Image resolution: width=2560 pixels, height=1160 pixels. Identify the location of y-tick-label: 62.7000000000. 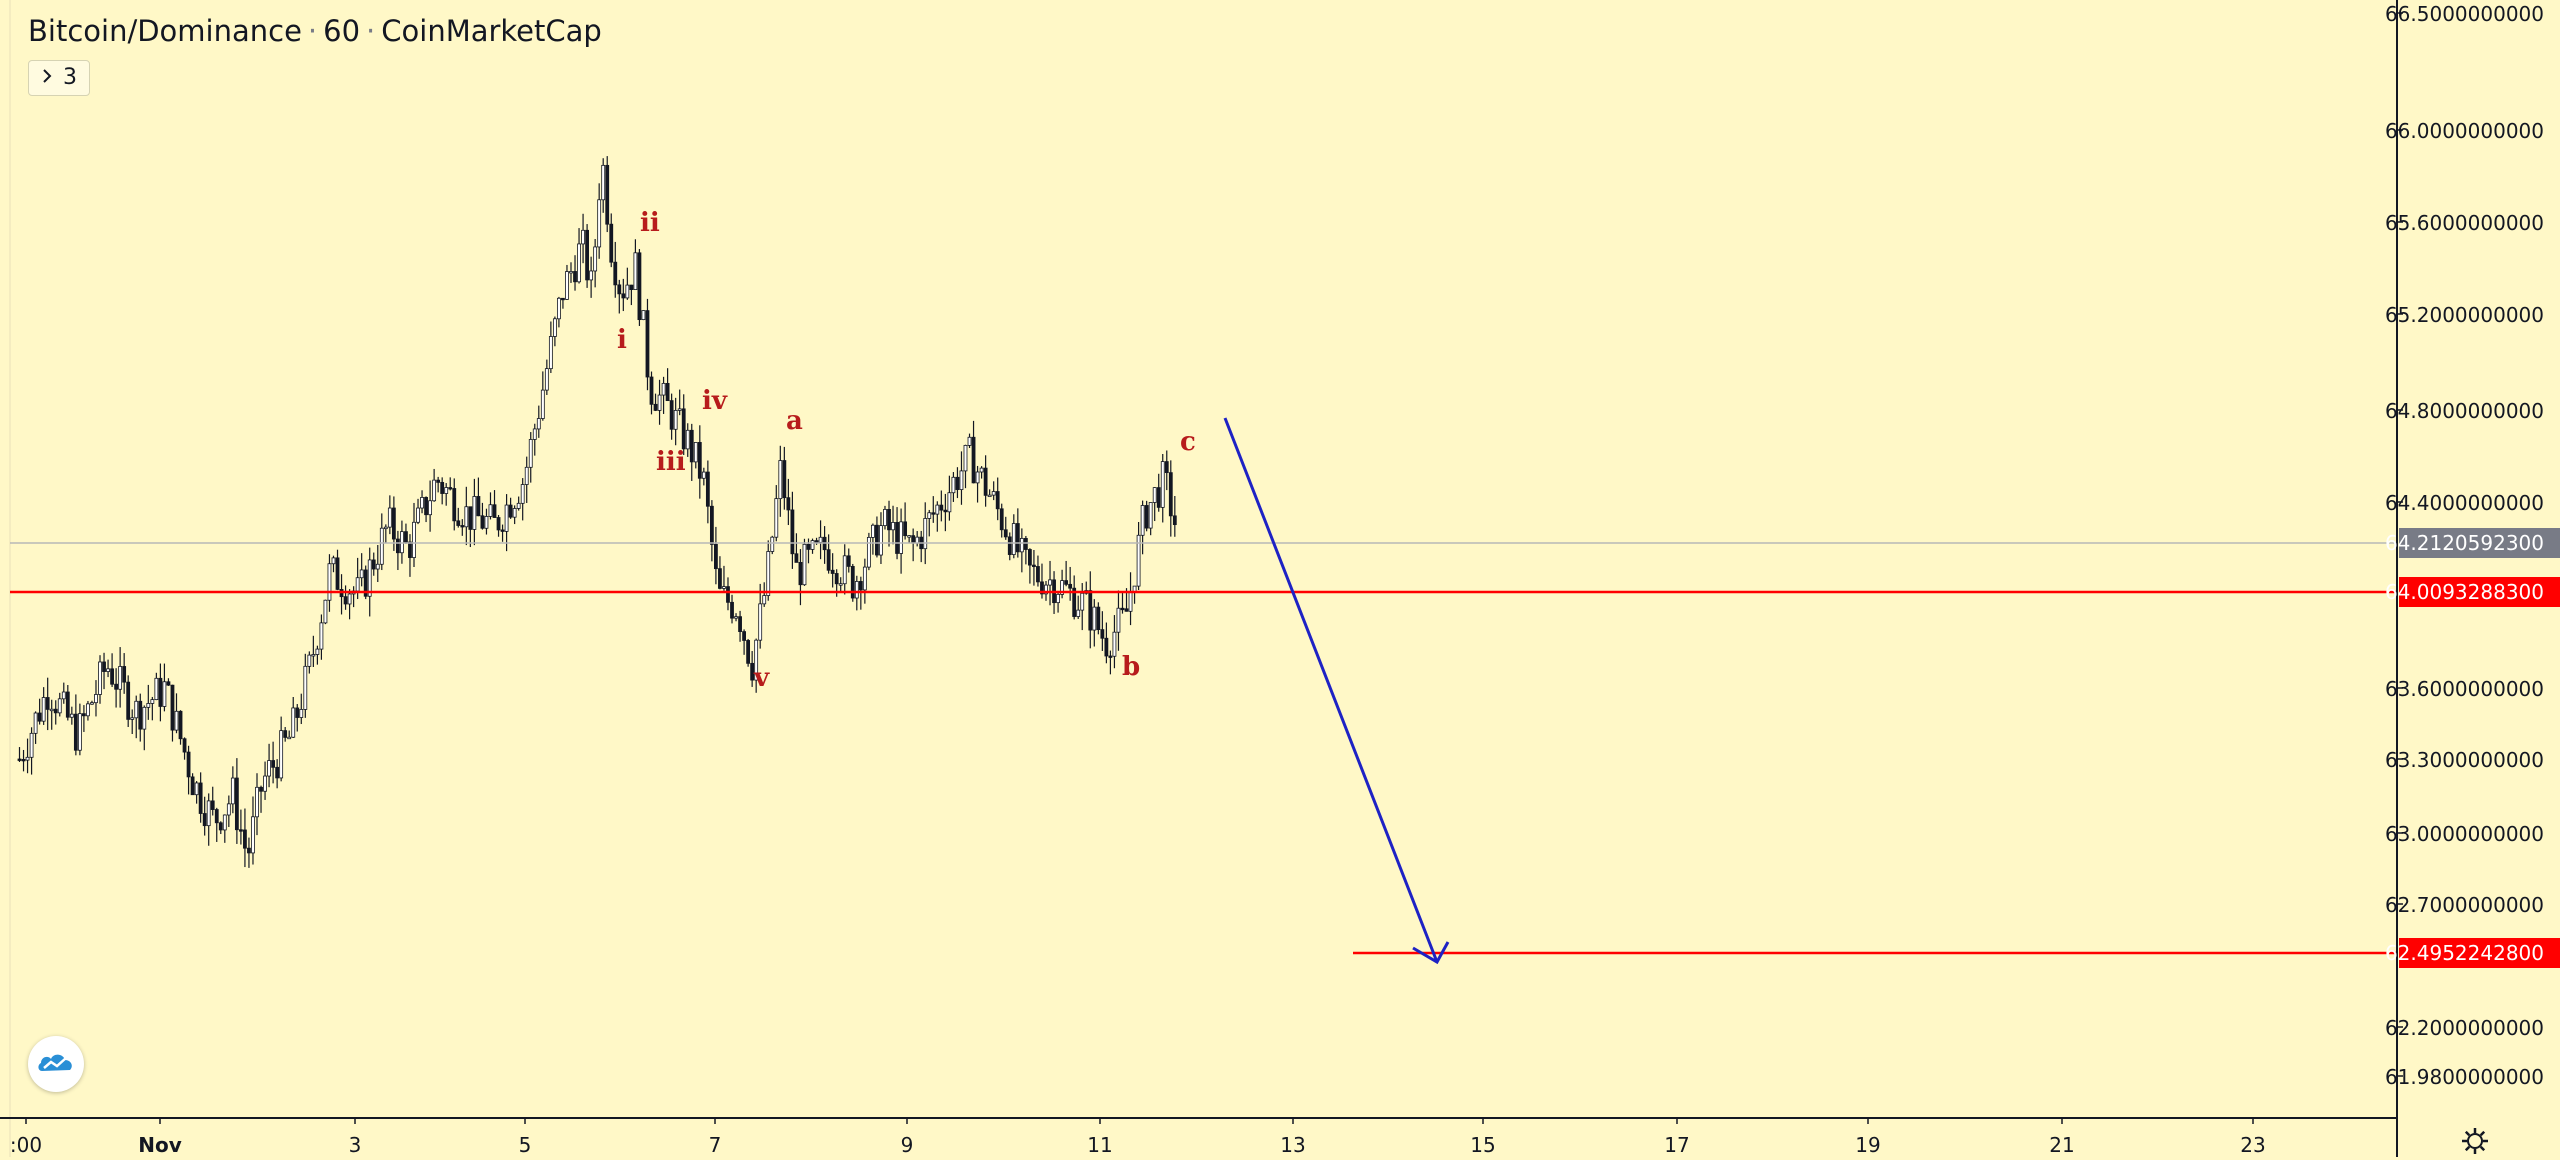
(2464, 905).